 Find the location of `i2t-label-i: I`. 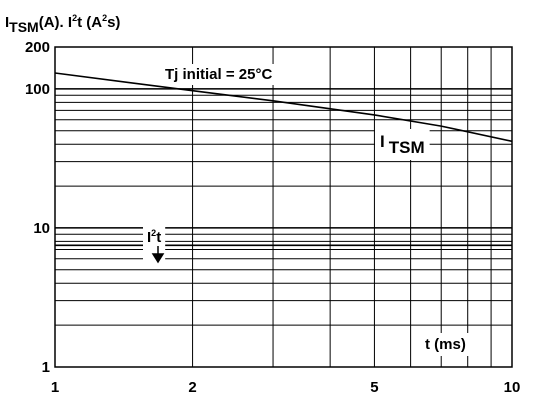

i2t-label-i: I is located at coordinates (149, 237).